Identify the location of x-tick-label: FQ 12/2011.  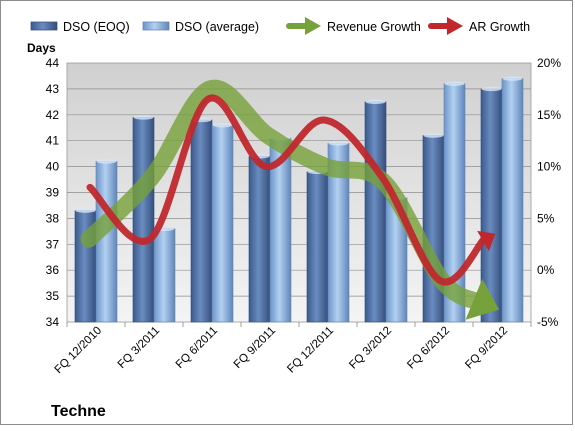
(310, 350).